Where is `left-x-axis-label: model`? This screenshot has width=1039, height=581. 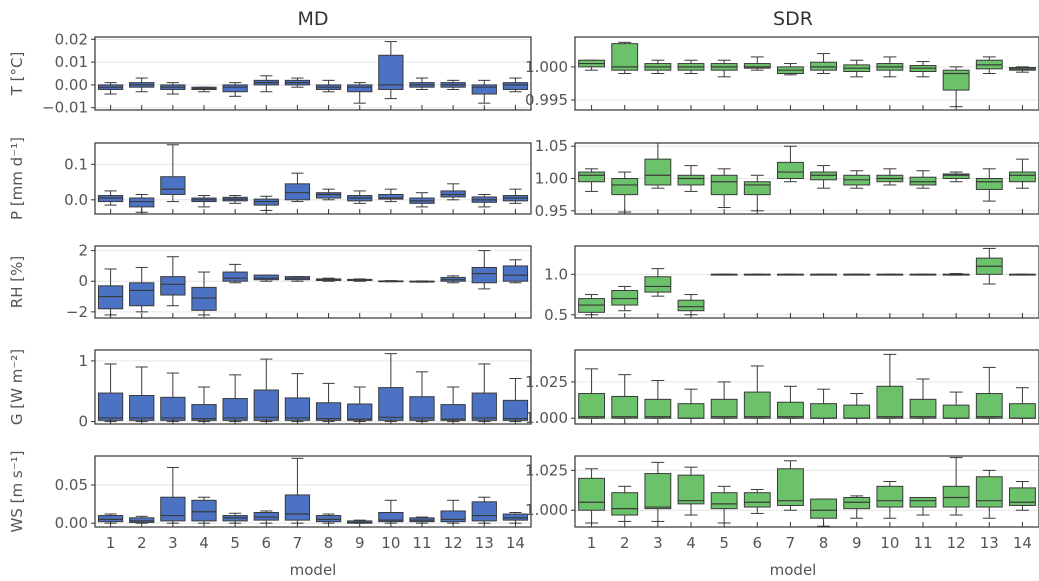 left-x-axis-label: model is located at coordinates (313, 570).